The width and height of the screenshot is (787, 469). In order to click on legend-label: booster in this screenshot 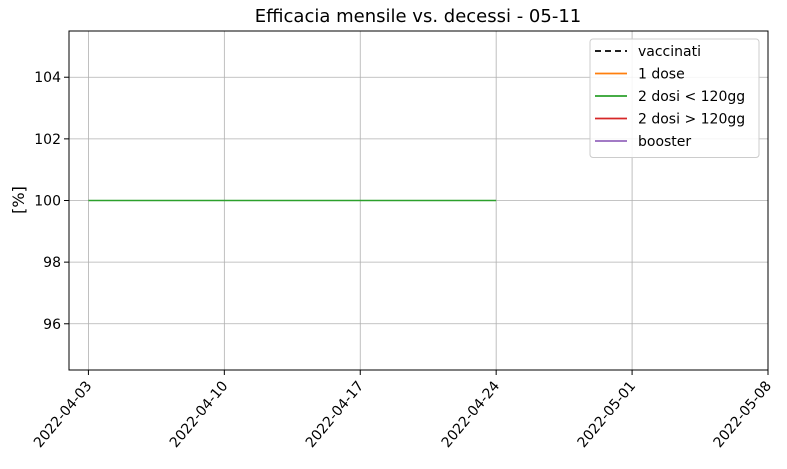, I will do `click(664, 142)`.